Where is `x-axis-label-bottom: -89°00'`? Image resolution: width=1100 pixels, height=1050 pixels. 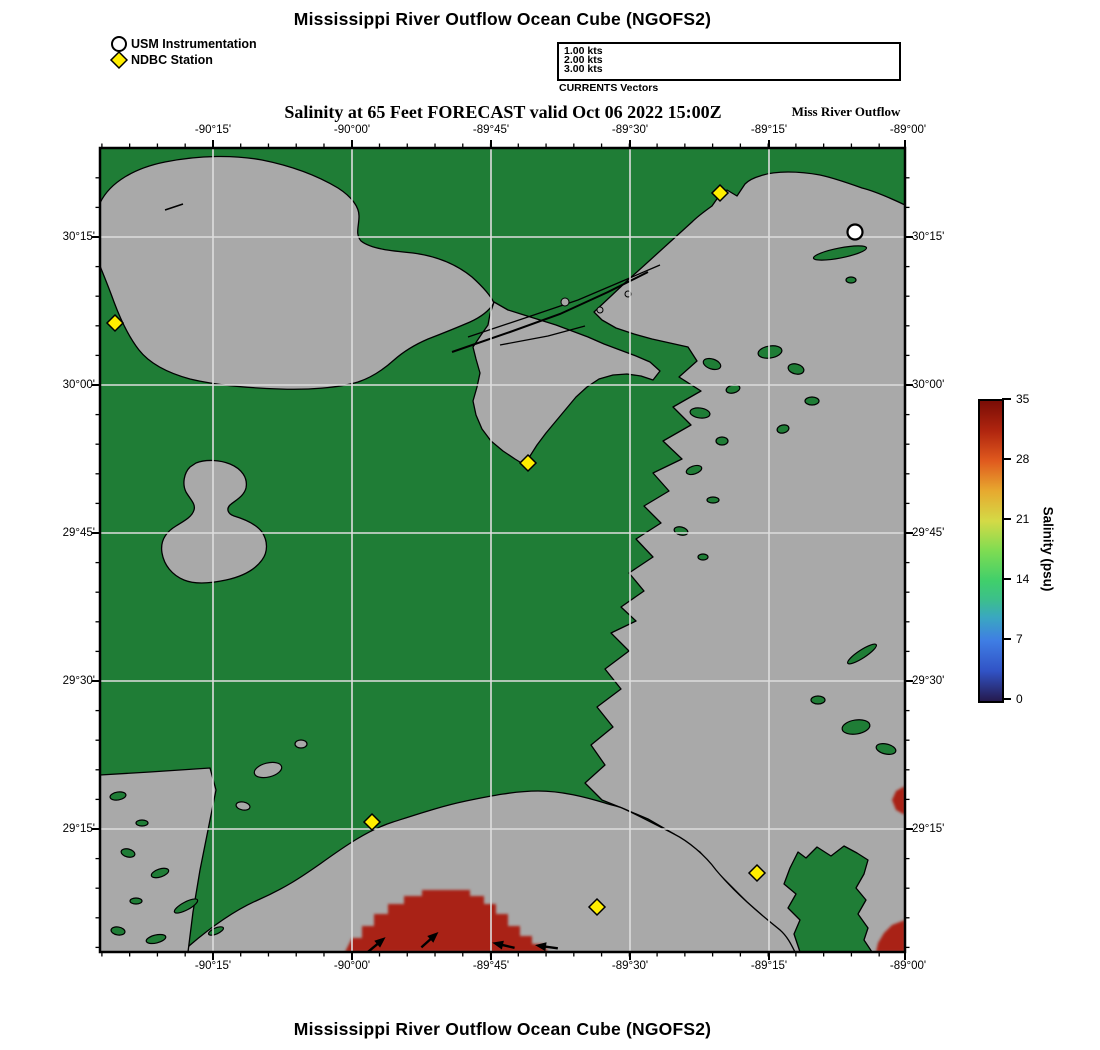
x-axis-label-bottom: -89°00' is located at coordinates (908, 966).